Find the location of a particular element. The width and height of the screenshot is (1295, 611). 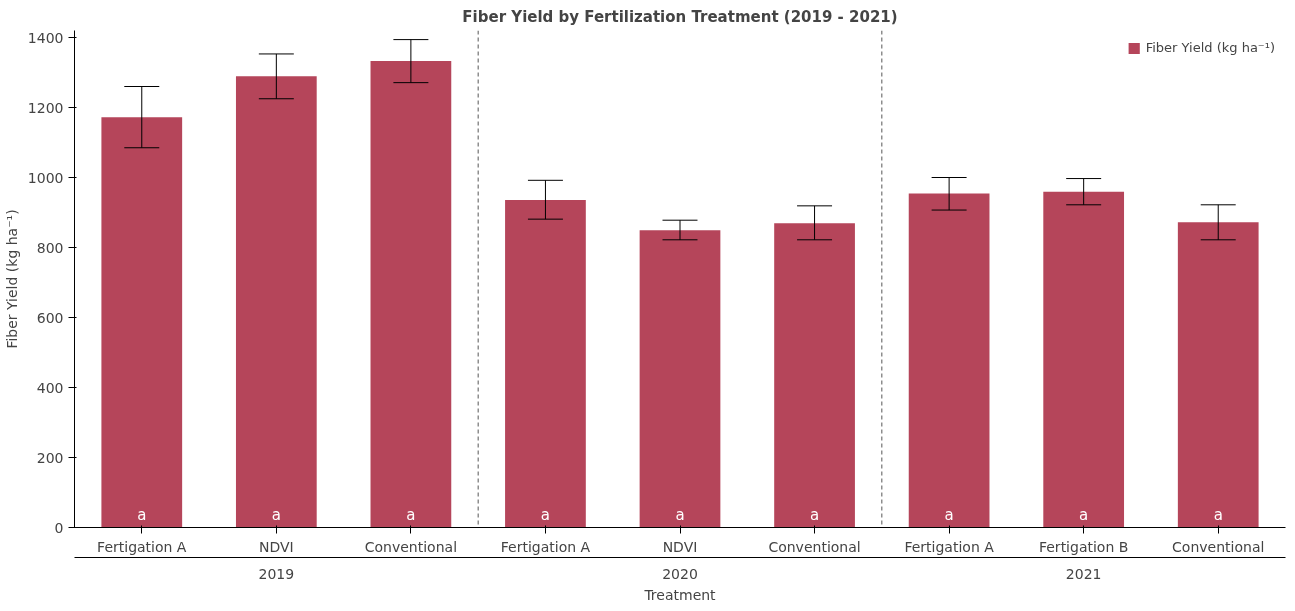

y-tick-label: 1000 is located at coordinates (45, 177).